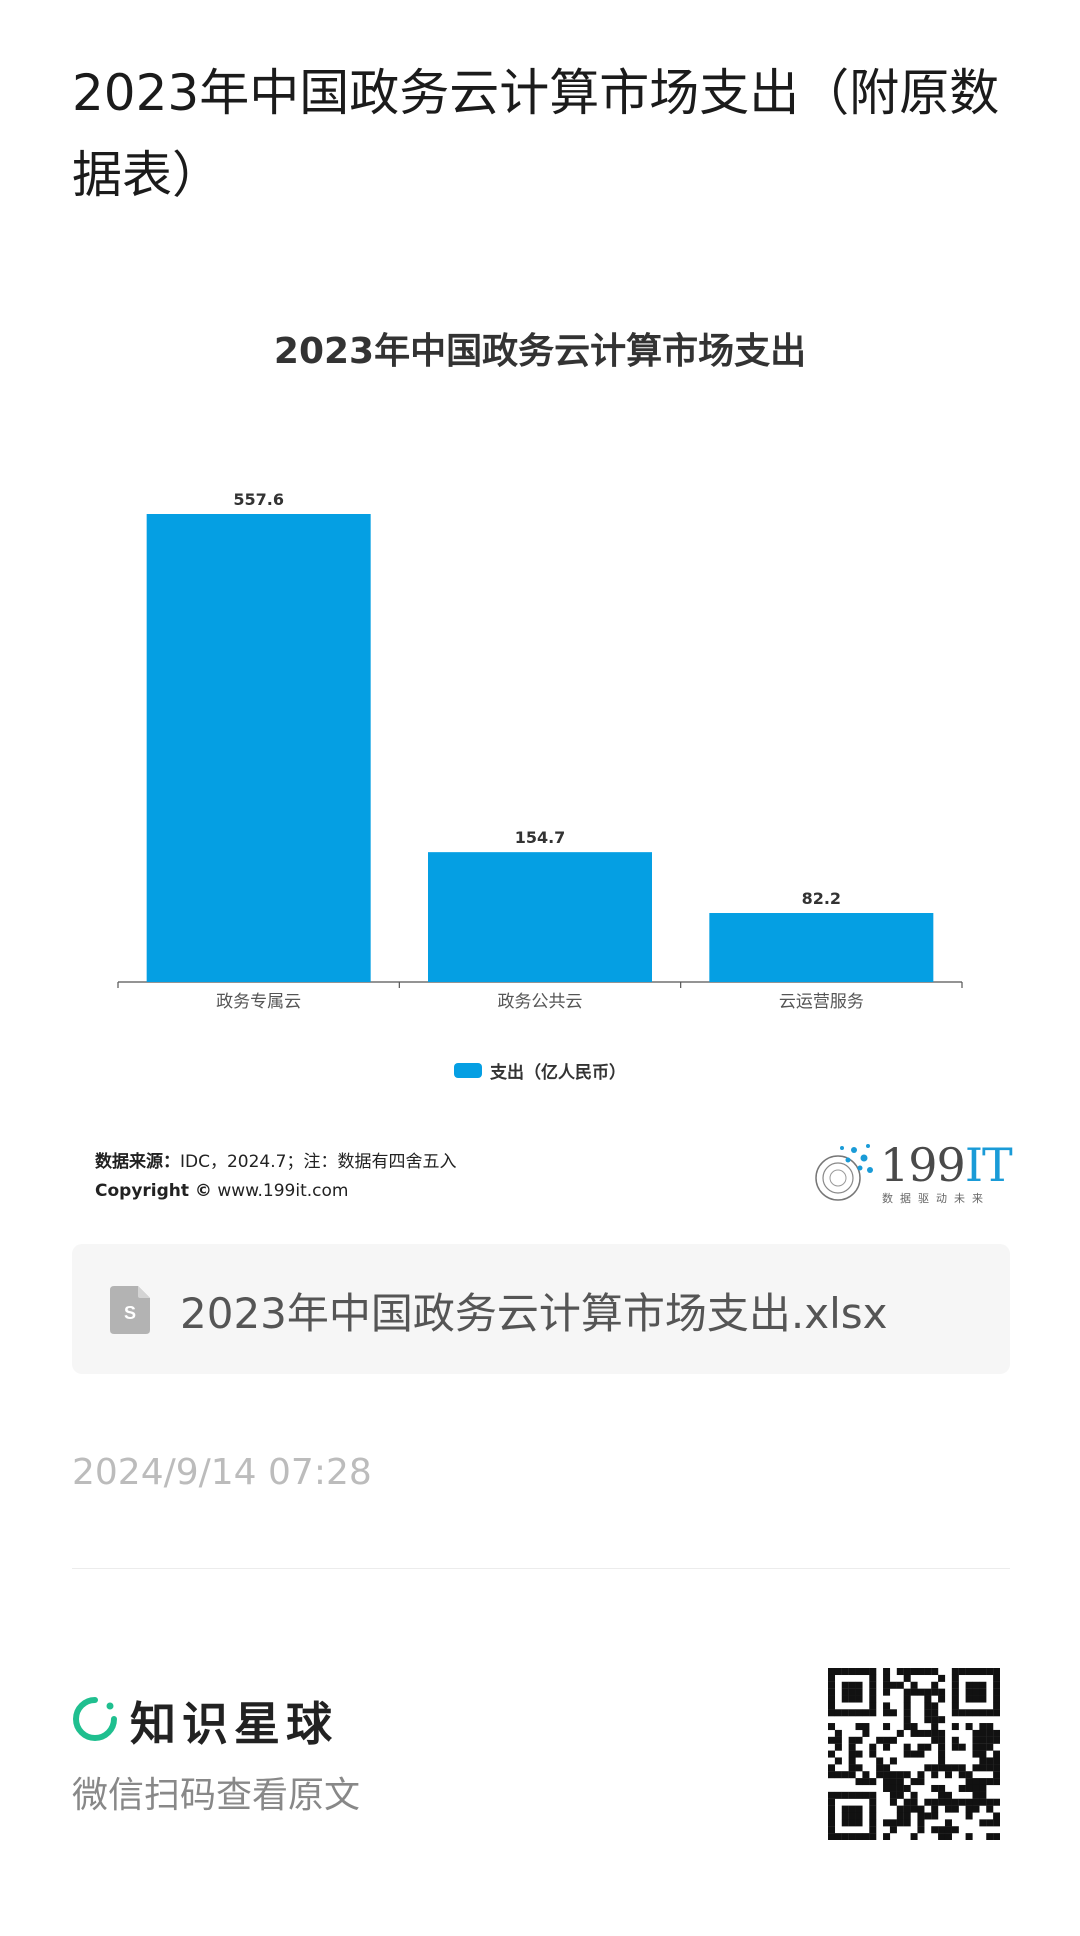  What do you see at coordinates (558, 1073) in the screenshot?
I see `legend-label: 支出（亿人民币）` at bounding box center [558, 1073].